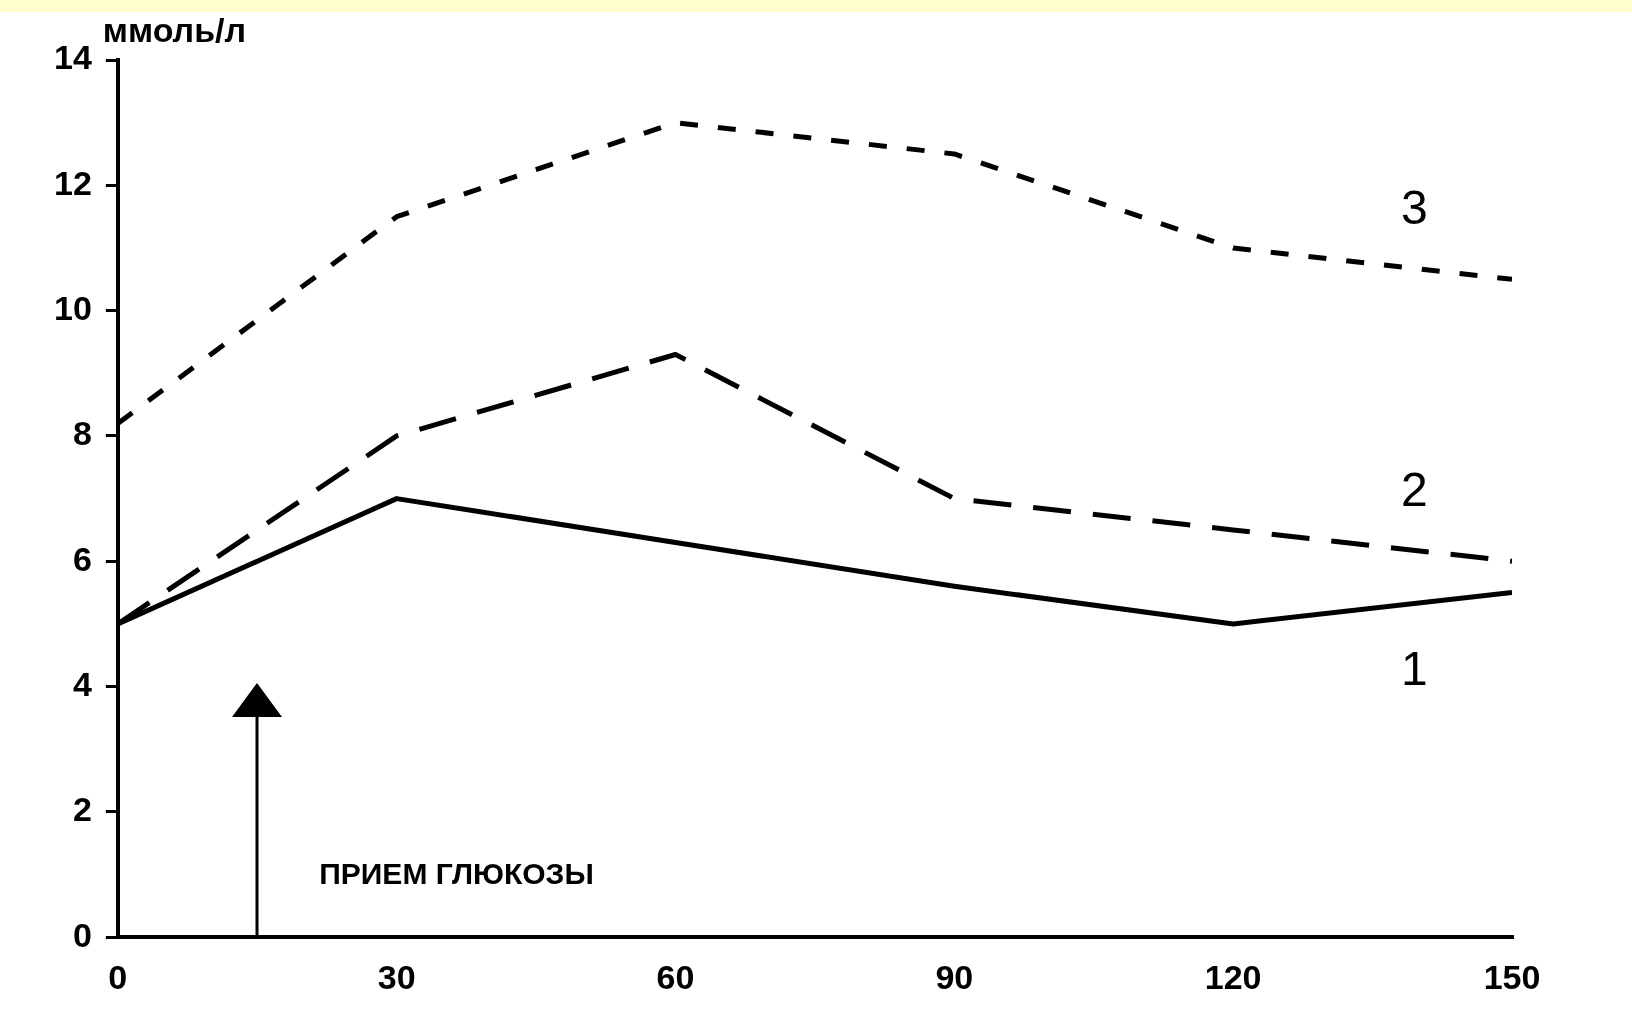 The width and height of the screenshot is (1632, 1030). What do you see at coordinates (675, 976) in the screenshot?
I see `x-tick-label: 60` at bounding box center [675, 976].